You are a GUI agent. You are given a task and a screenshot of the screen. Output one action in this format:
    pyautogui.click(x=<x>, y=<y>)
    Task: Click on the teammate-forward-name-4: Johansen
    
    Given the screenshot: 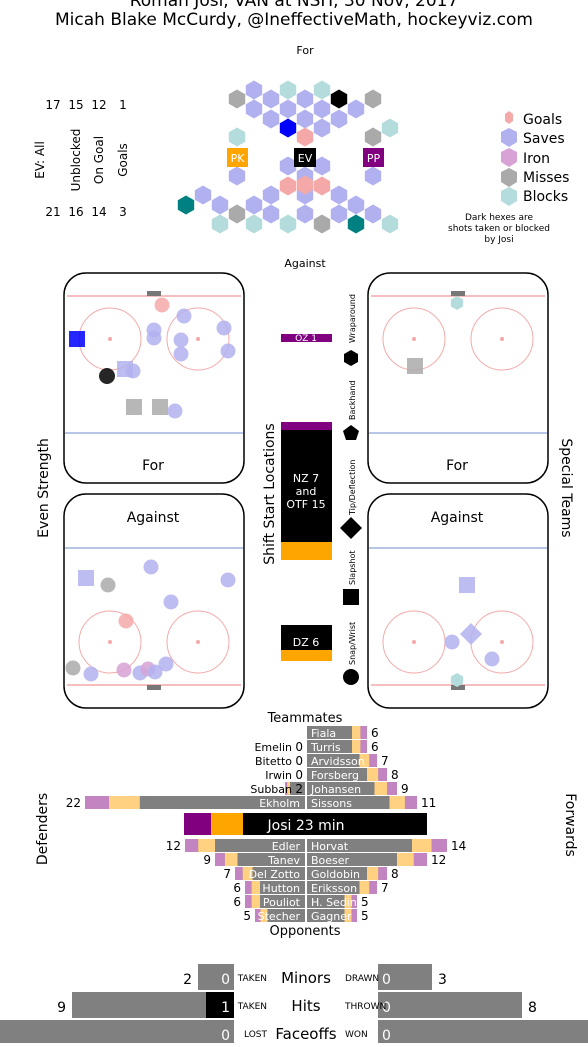 What is the action you would take?
    pyautogui.click(x=335, y=789)
    